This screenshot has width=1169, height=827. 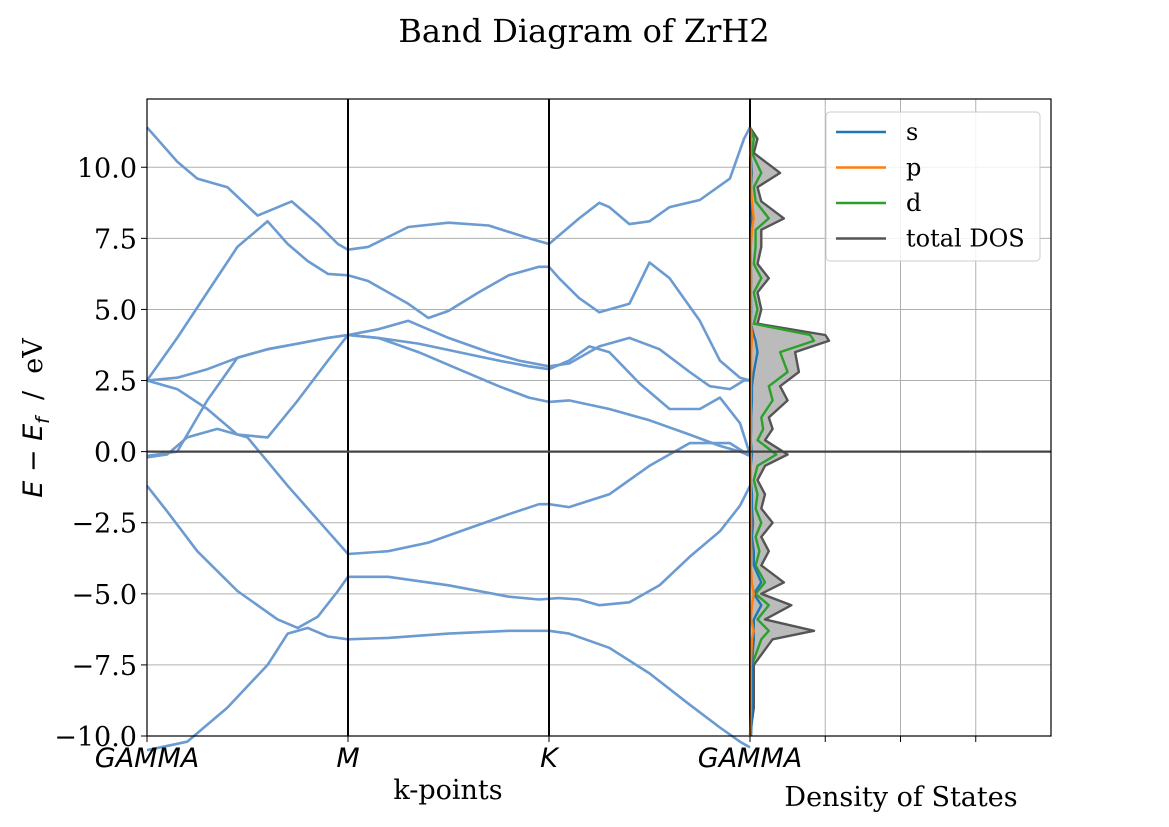 What do you see at coordinates (448, 755) in the screenshot?
I see `k-point-ticks: GAMMA M K GAMMA` at bounding box center [448, 755].